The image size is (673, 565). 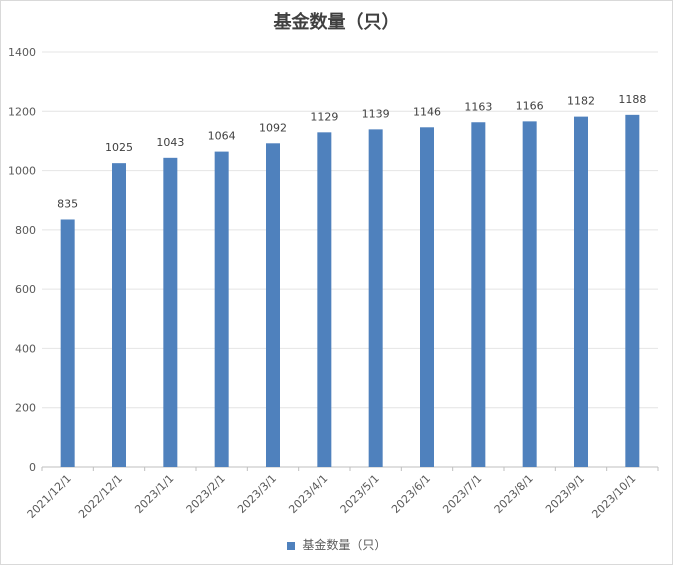 I want to click on data-label: 835, so click(x=67, y=203).